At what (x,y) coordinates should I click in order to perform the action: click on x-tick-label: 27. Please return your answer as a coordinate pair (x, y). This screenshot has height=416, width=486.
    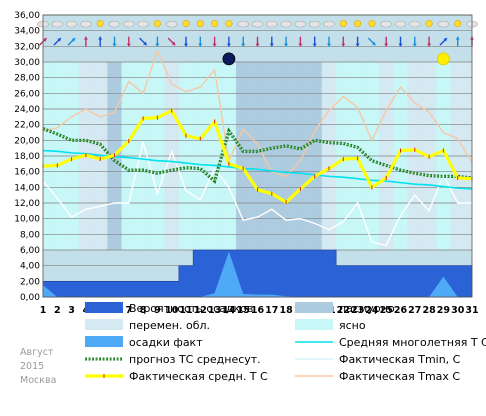
    Looking at the image, I should click on (414, 310).